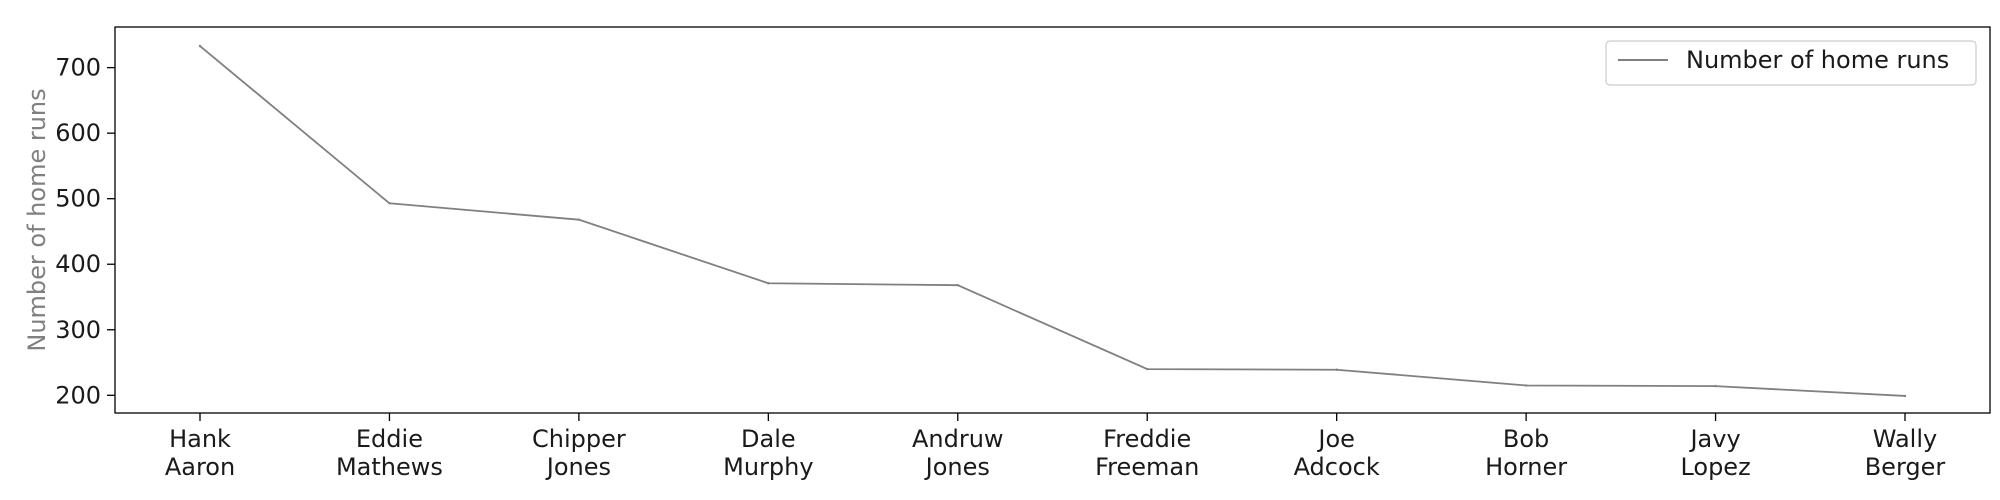 Image resolution: width=2000 pixels, height=500 pixels. Describe the element at coordinates (1147, 439) in the screenshot. I see `x-tick-label: Freddie` at that location.